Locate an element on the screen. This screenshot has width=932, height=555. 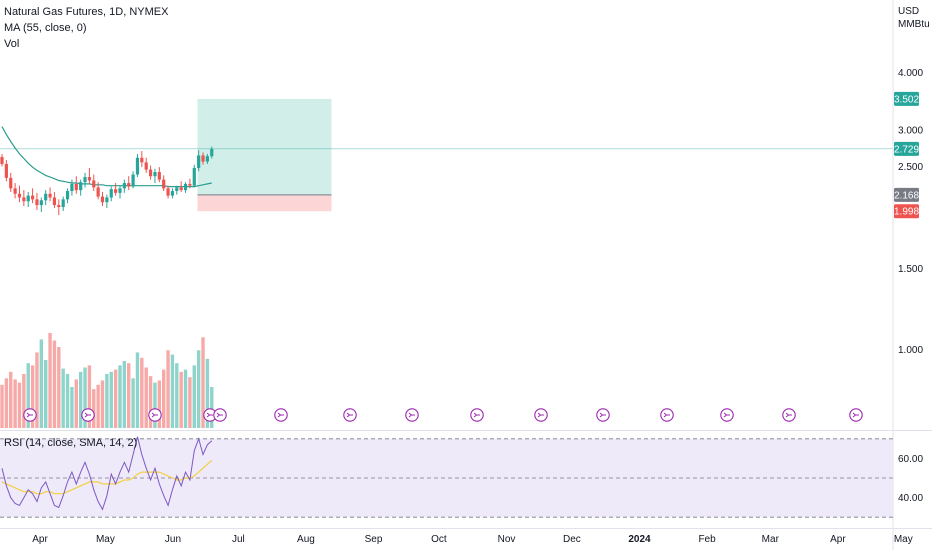
unit-label: MMBtu is located at coordinates (914, 24).